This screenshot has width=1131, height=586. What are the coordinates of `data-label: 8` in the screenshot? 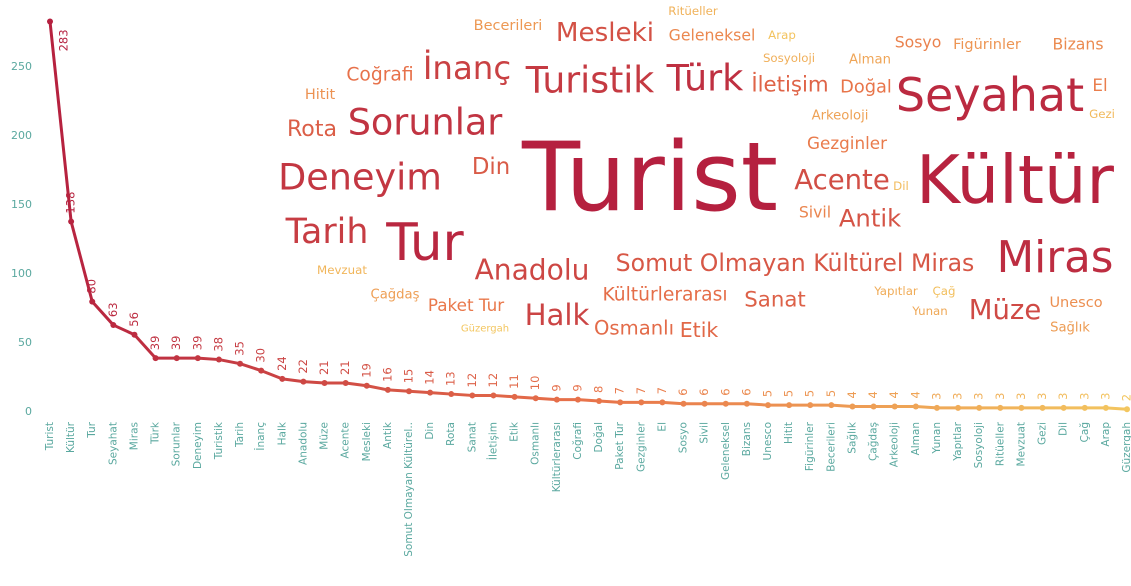 It's located at (599, 389).